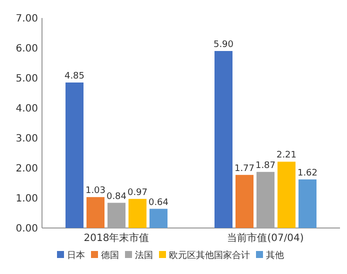 The image size is (347, 274). I want to click on legend-label: 法国, so click(144, 255).